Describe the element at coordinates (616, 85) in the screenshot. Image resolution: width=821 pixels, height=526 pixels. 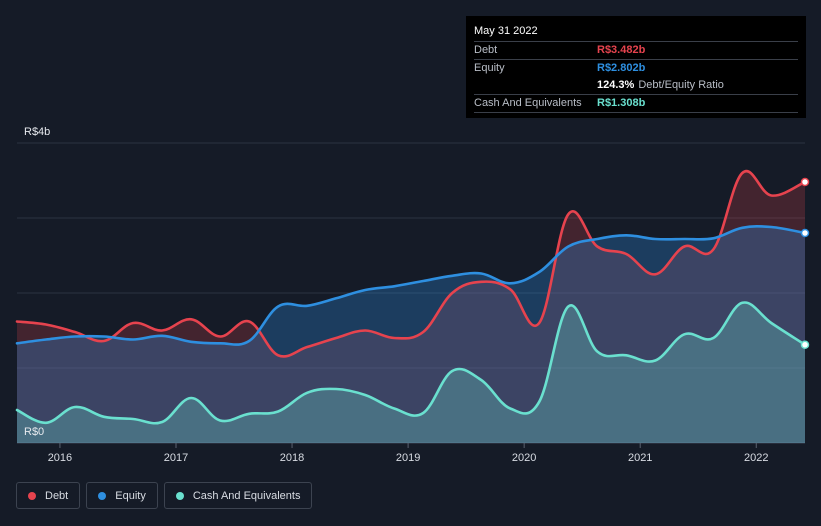
I see `tooltip-ratio-value: 124.3%` at that location.